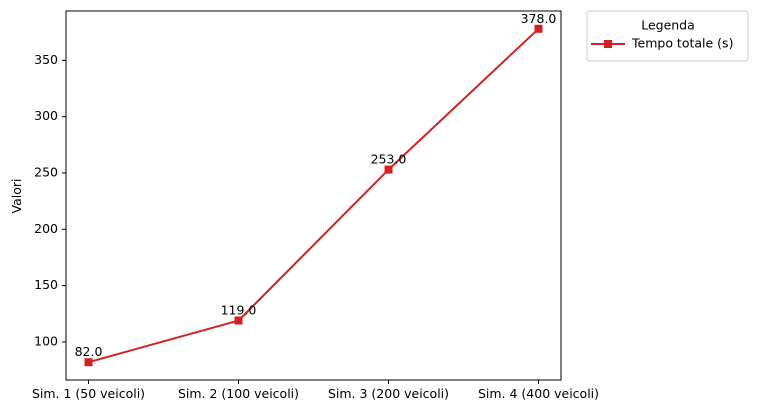 This screenshot has height=414, width=759. What do you see at coordinates (46, 340) in the screenshot?
I see `y-tick-label: 100` at bounding box center [46, 340].